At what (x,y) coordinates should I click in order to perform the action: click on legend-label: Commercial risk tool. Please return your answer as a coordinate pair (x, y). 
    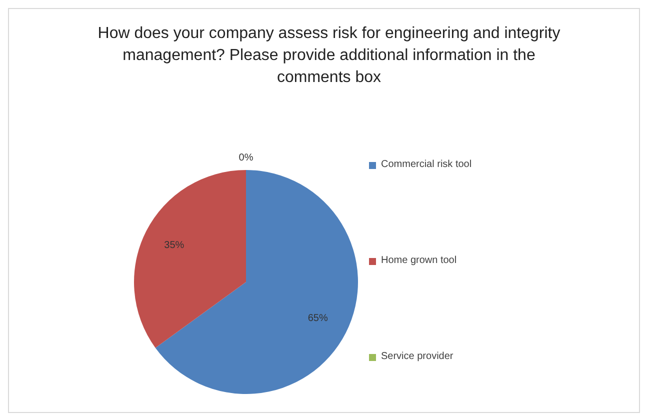
    Looking at the image, I should click on (426, 164).